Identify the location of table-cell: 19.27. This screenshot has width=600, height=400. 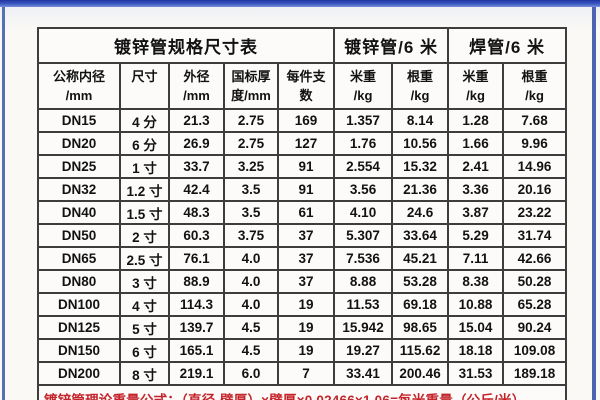
(363, 350).